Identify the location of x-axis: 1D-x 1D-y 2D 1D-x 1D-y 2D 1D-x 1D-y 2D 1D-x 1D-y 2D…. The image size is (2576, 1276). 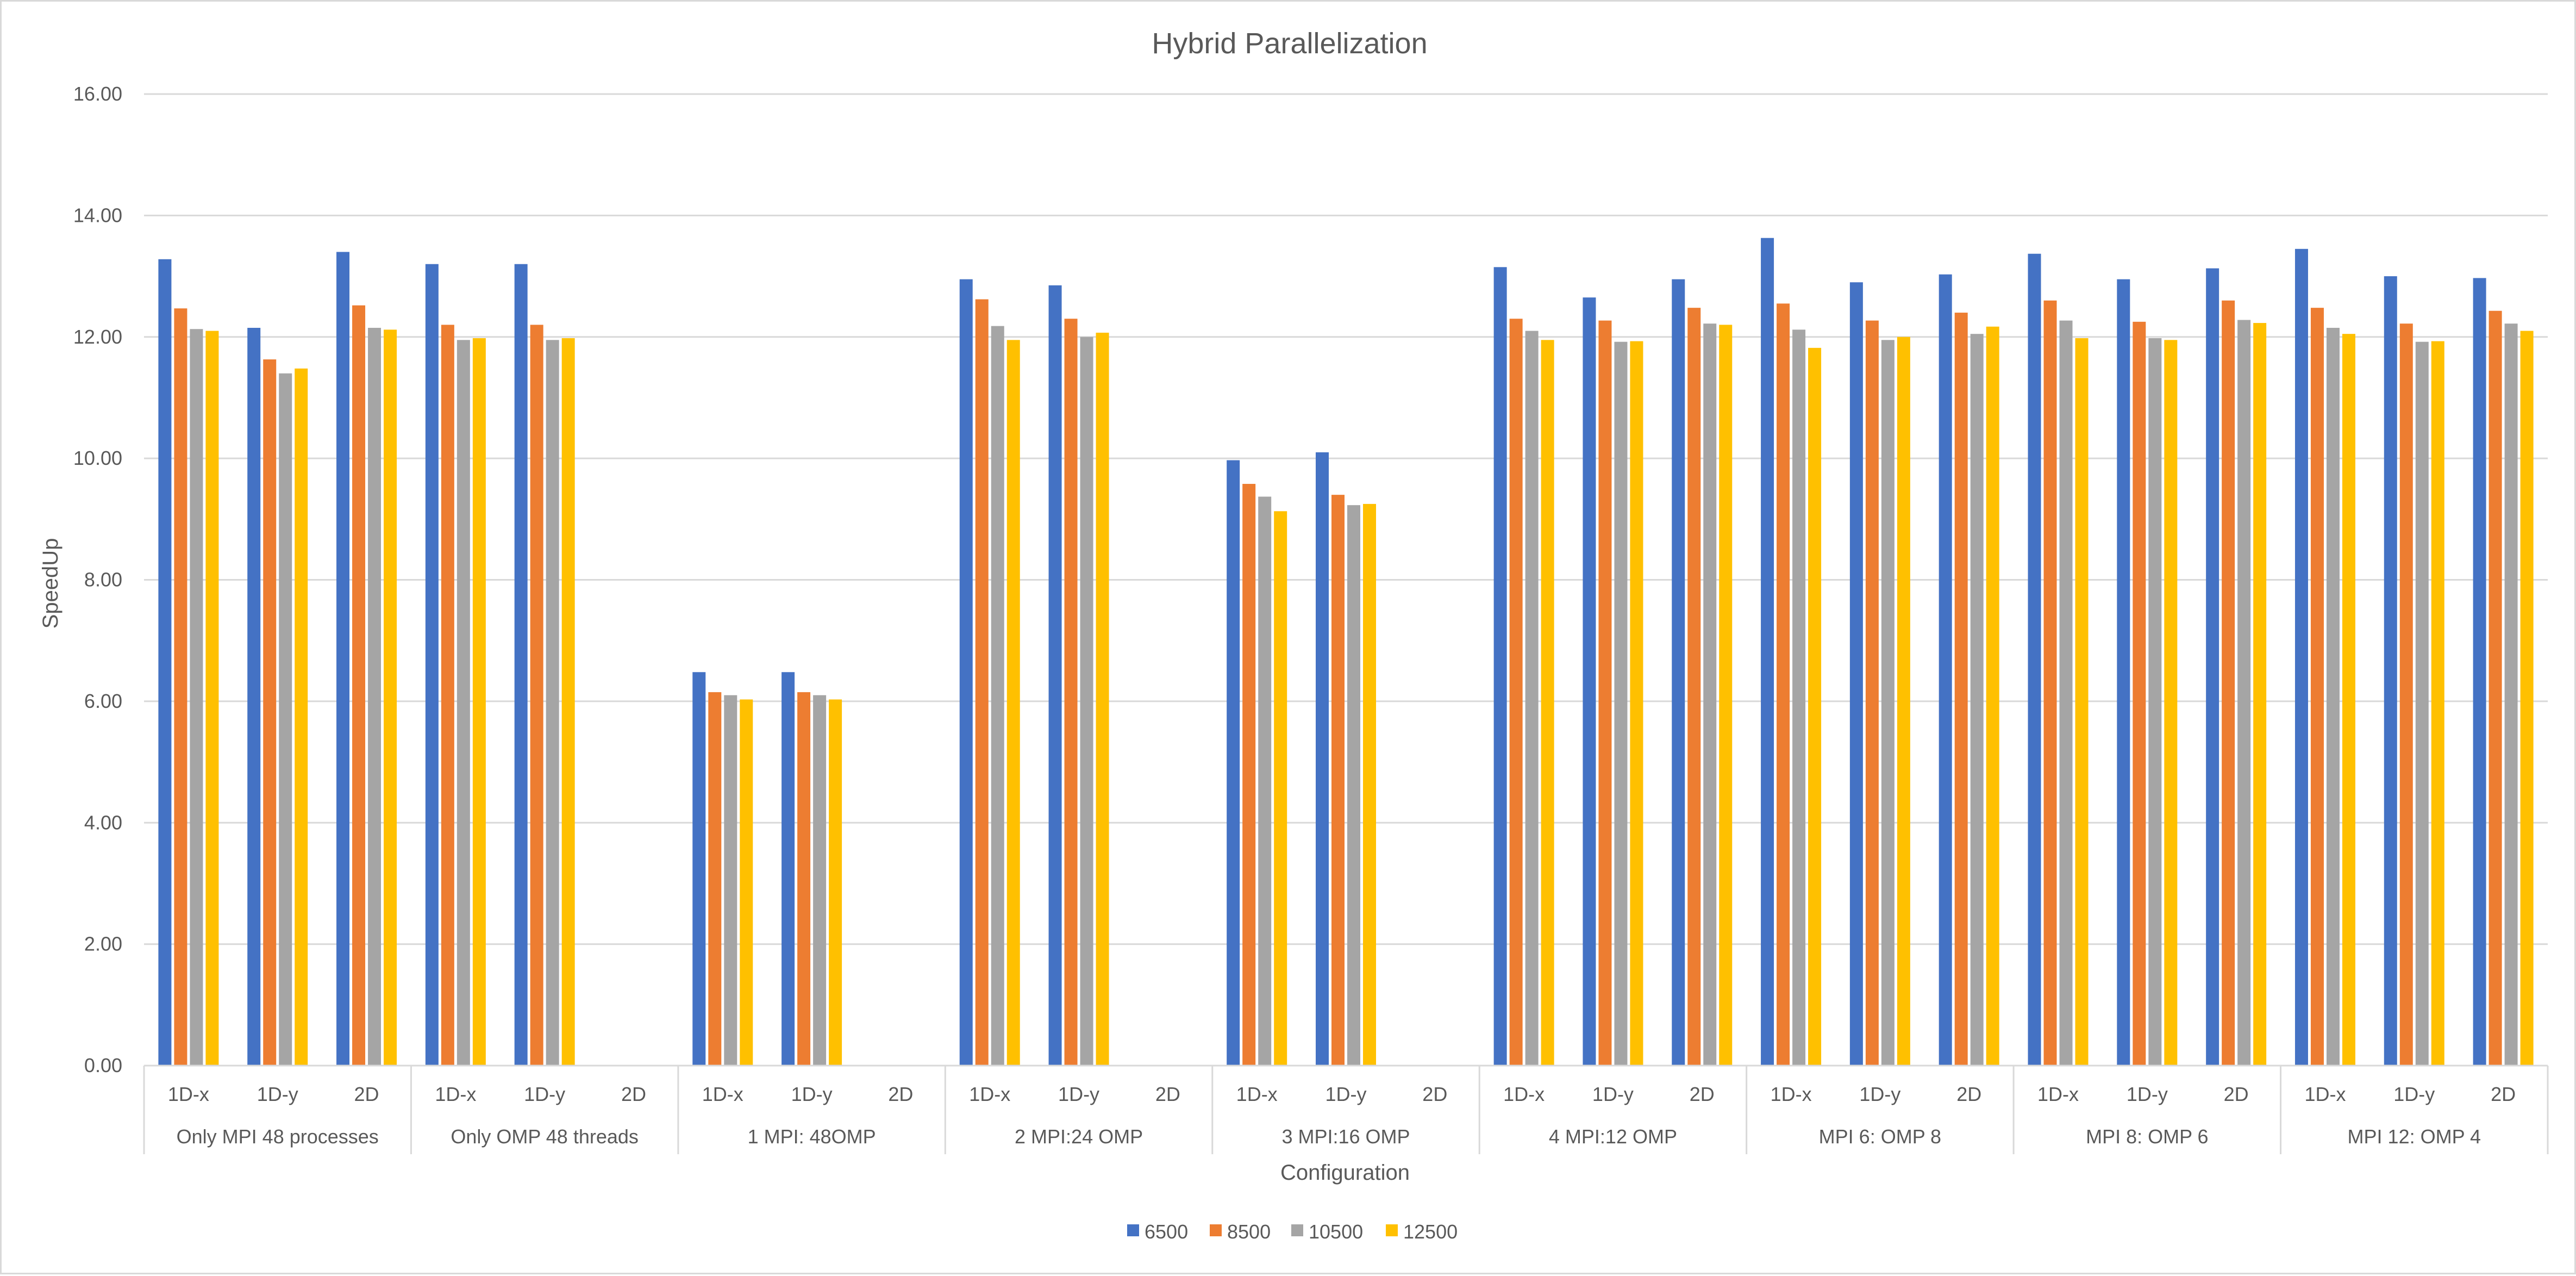
(1346, 1109).